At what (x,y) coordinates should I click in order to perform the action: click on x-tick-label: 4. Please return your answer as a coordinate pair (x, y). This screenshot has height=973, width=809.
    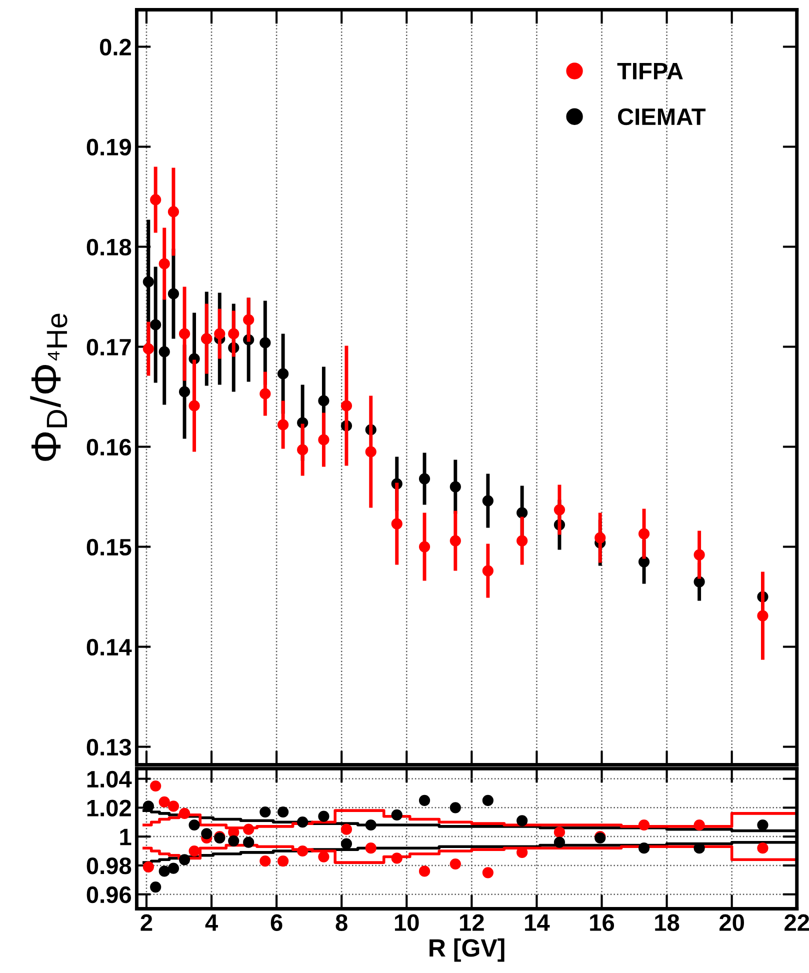
    Looking at the image, I should click on (211, 922).